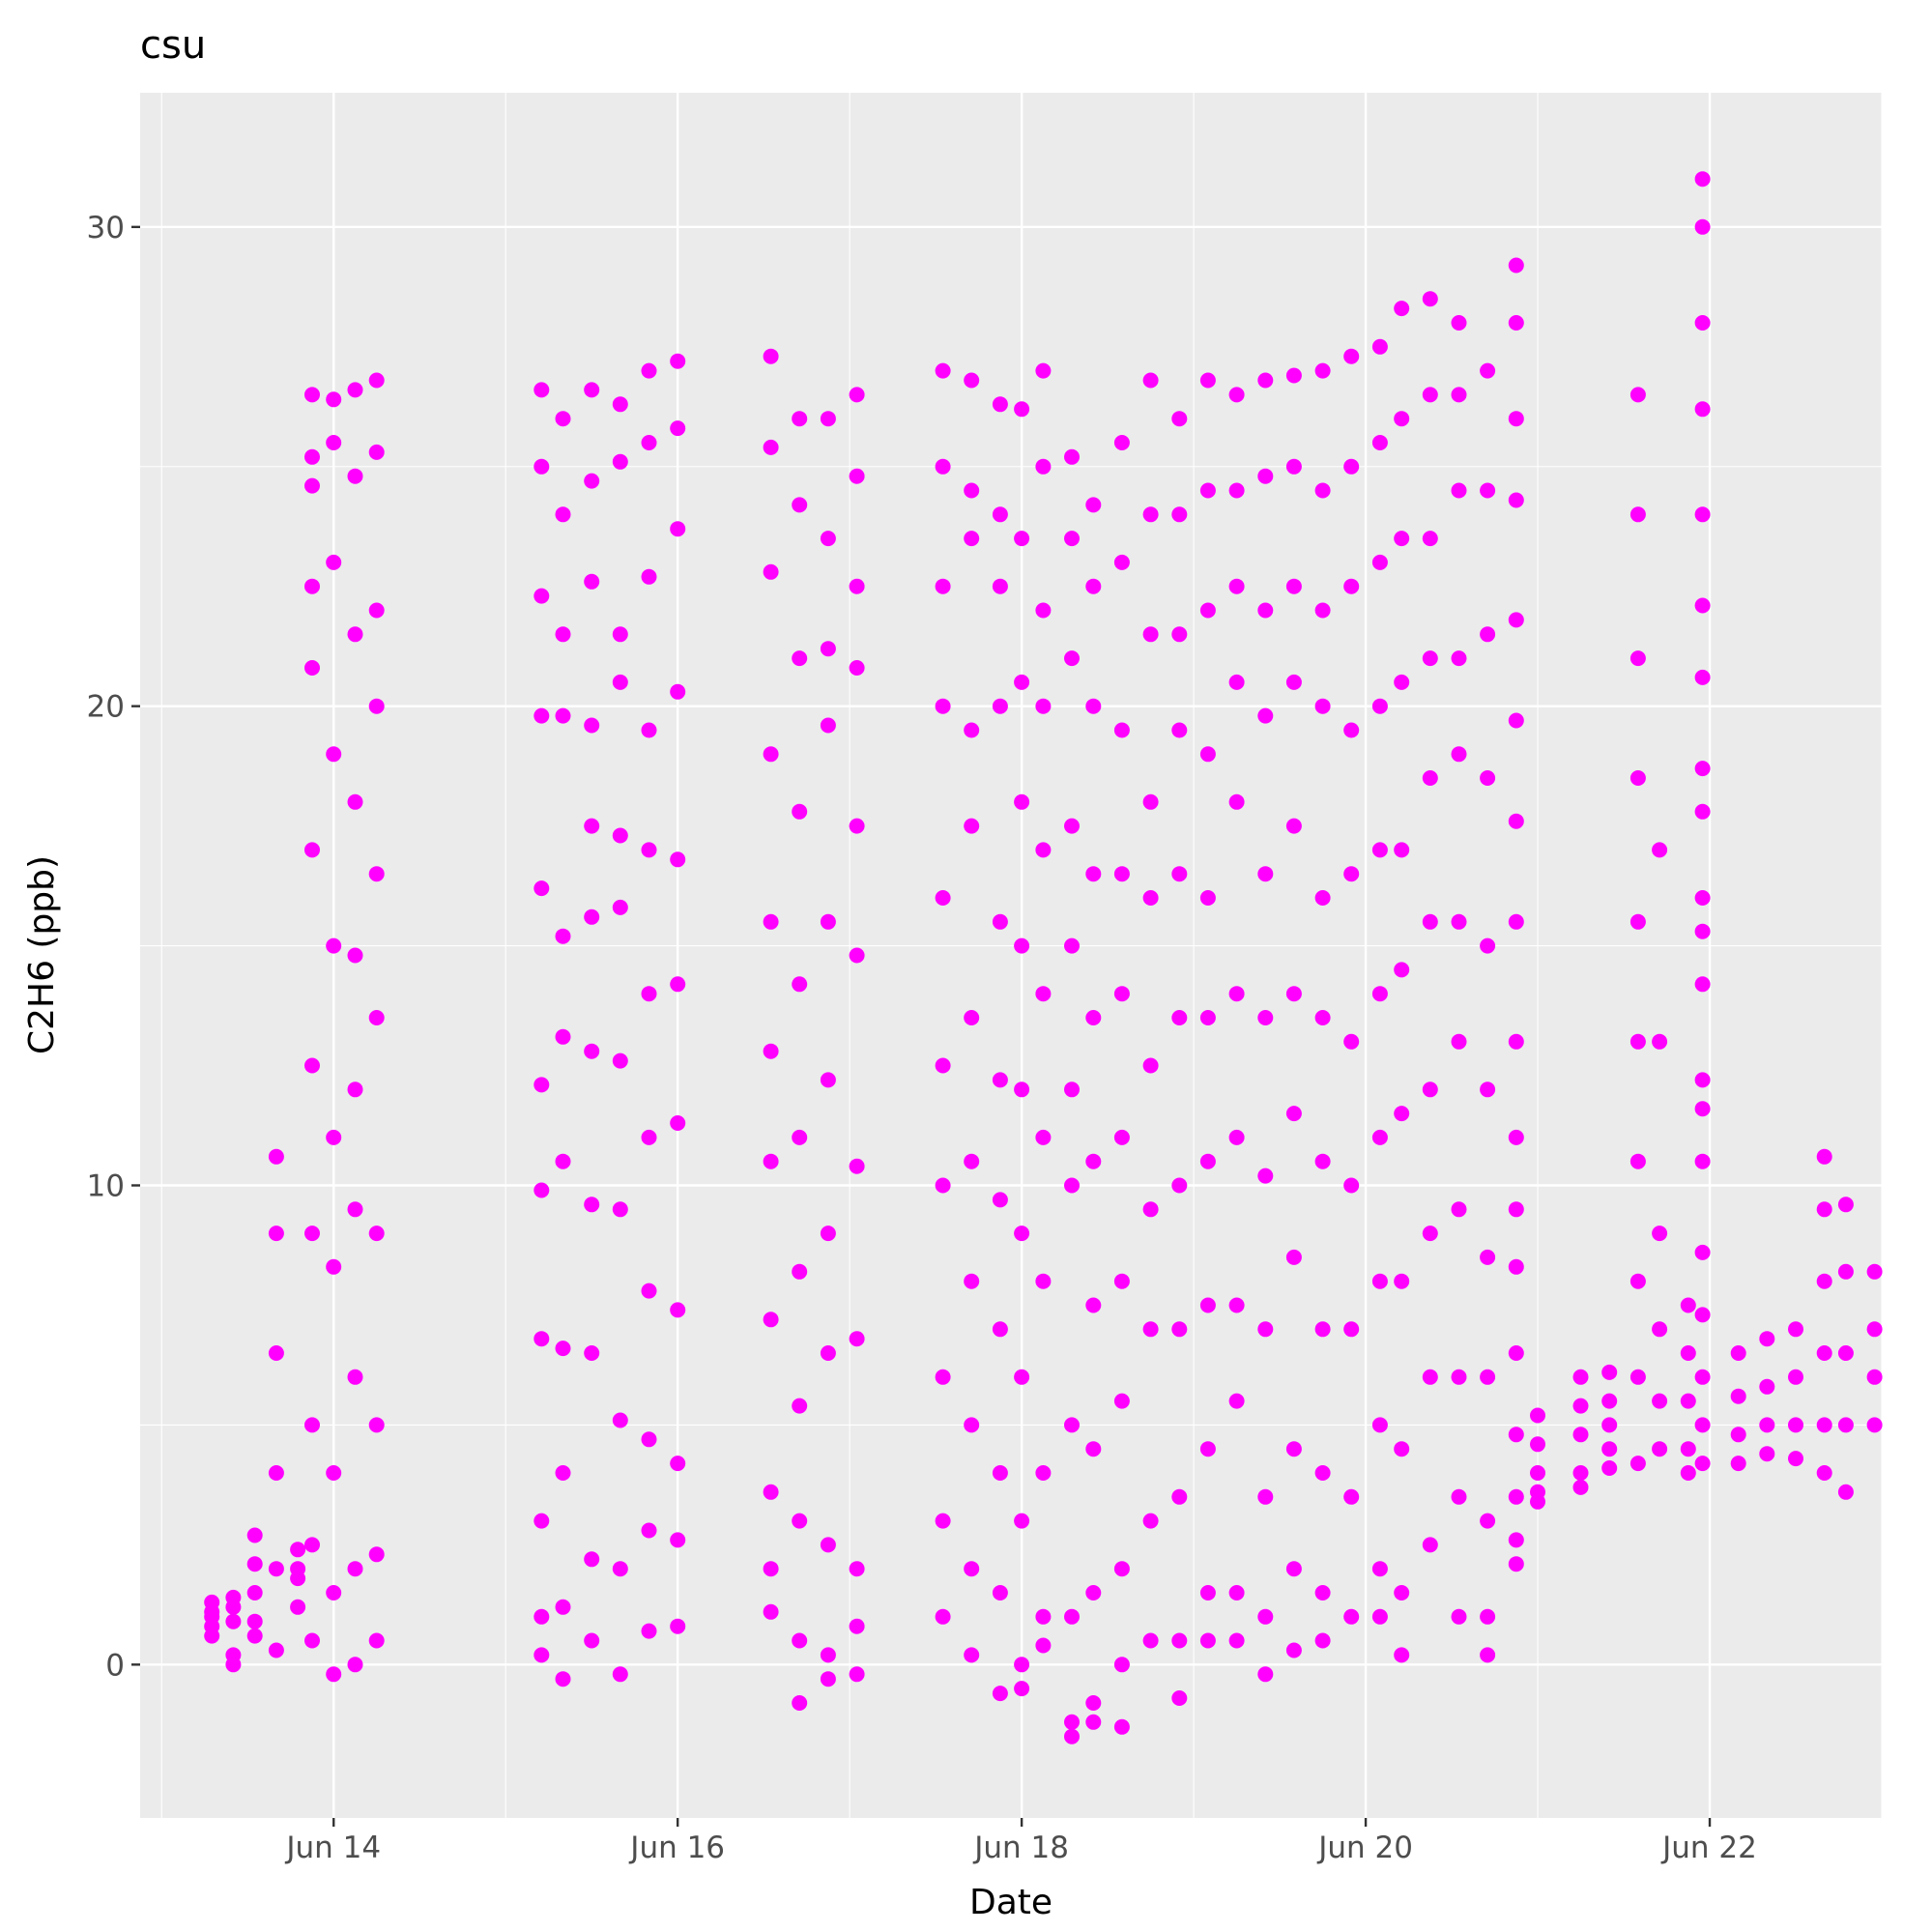 The image size is (1932, 1932). I want to click on y-tick-label: 30, so click(106, 228).